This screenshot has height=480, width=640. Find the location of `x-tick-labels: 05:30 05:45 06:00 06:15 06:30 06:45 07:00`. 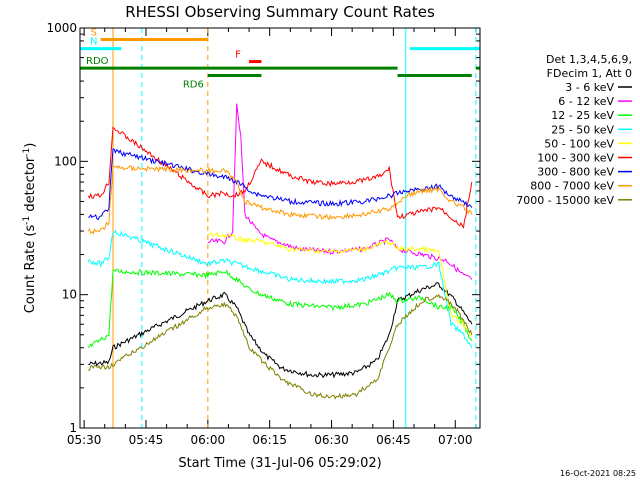

x-tick-labels: 05:30 05:45 06:00 06:15 06:30 06:45 07:00 is located at coordinates (270, 440).